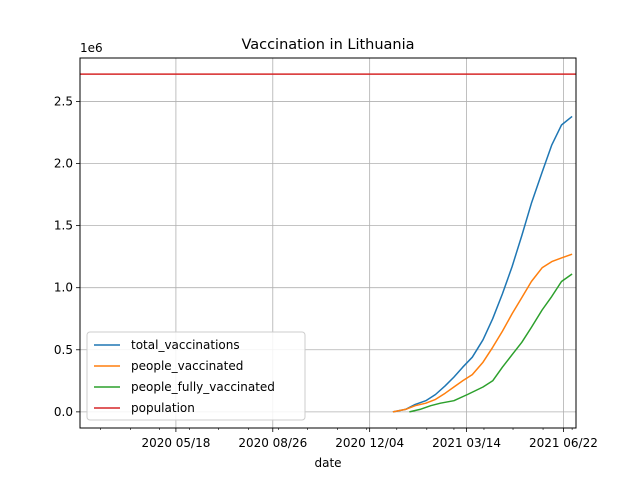 Image resolution: width=640 pixels, height=480 pixels. Describe the element at coordinates (63, 412) in the screenshot. I see `y-tick-label: 0.0` at that location.